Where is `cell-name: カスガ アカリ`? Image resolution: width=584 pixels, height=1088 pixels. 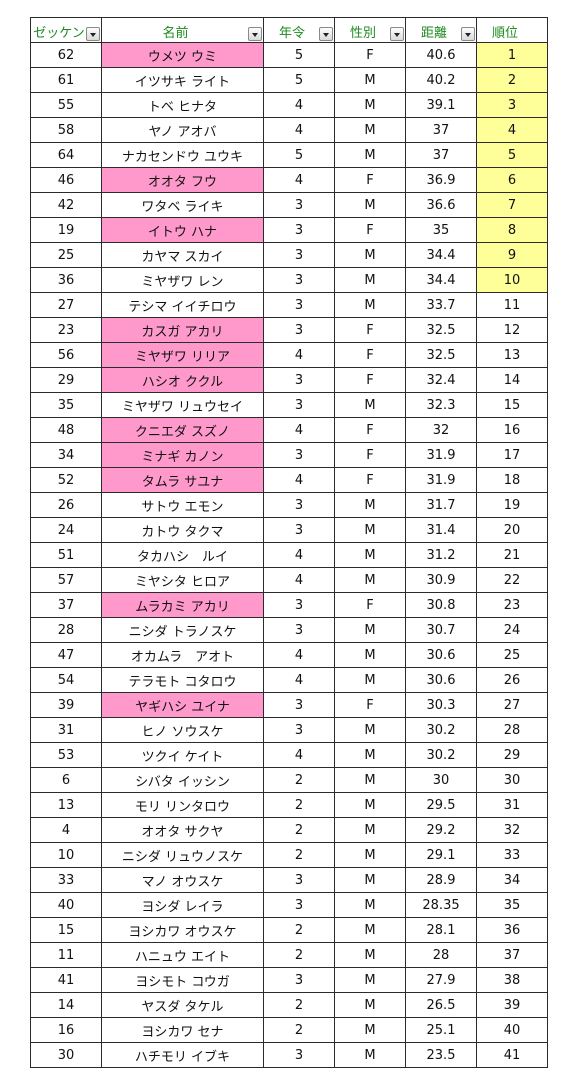
cell-name: カスガ アカリ is located at coordinates (182, 330).